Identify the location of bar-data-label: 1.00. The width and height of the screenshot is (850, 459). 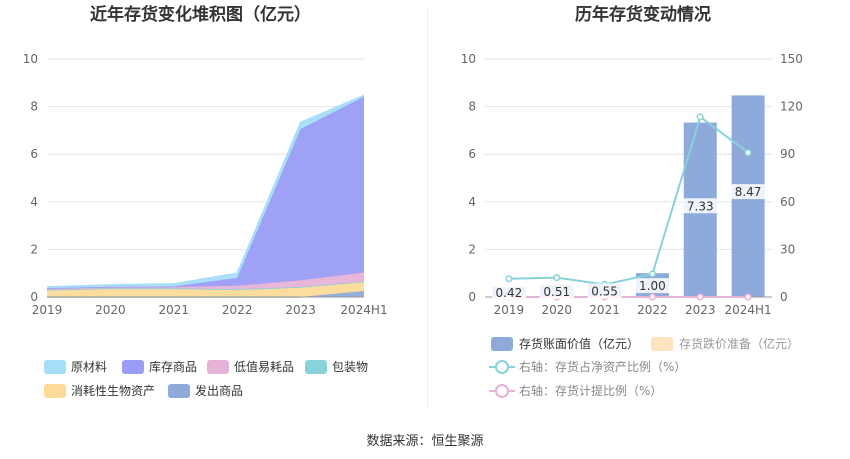
(652, 286).